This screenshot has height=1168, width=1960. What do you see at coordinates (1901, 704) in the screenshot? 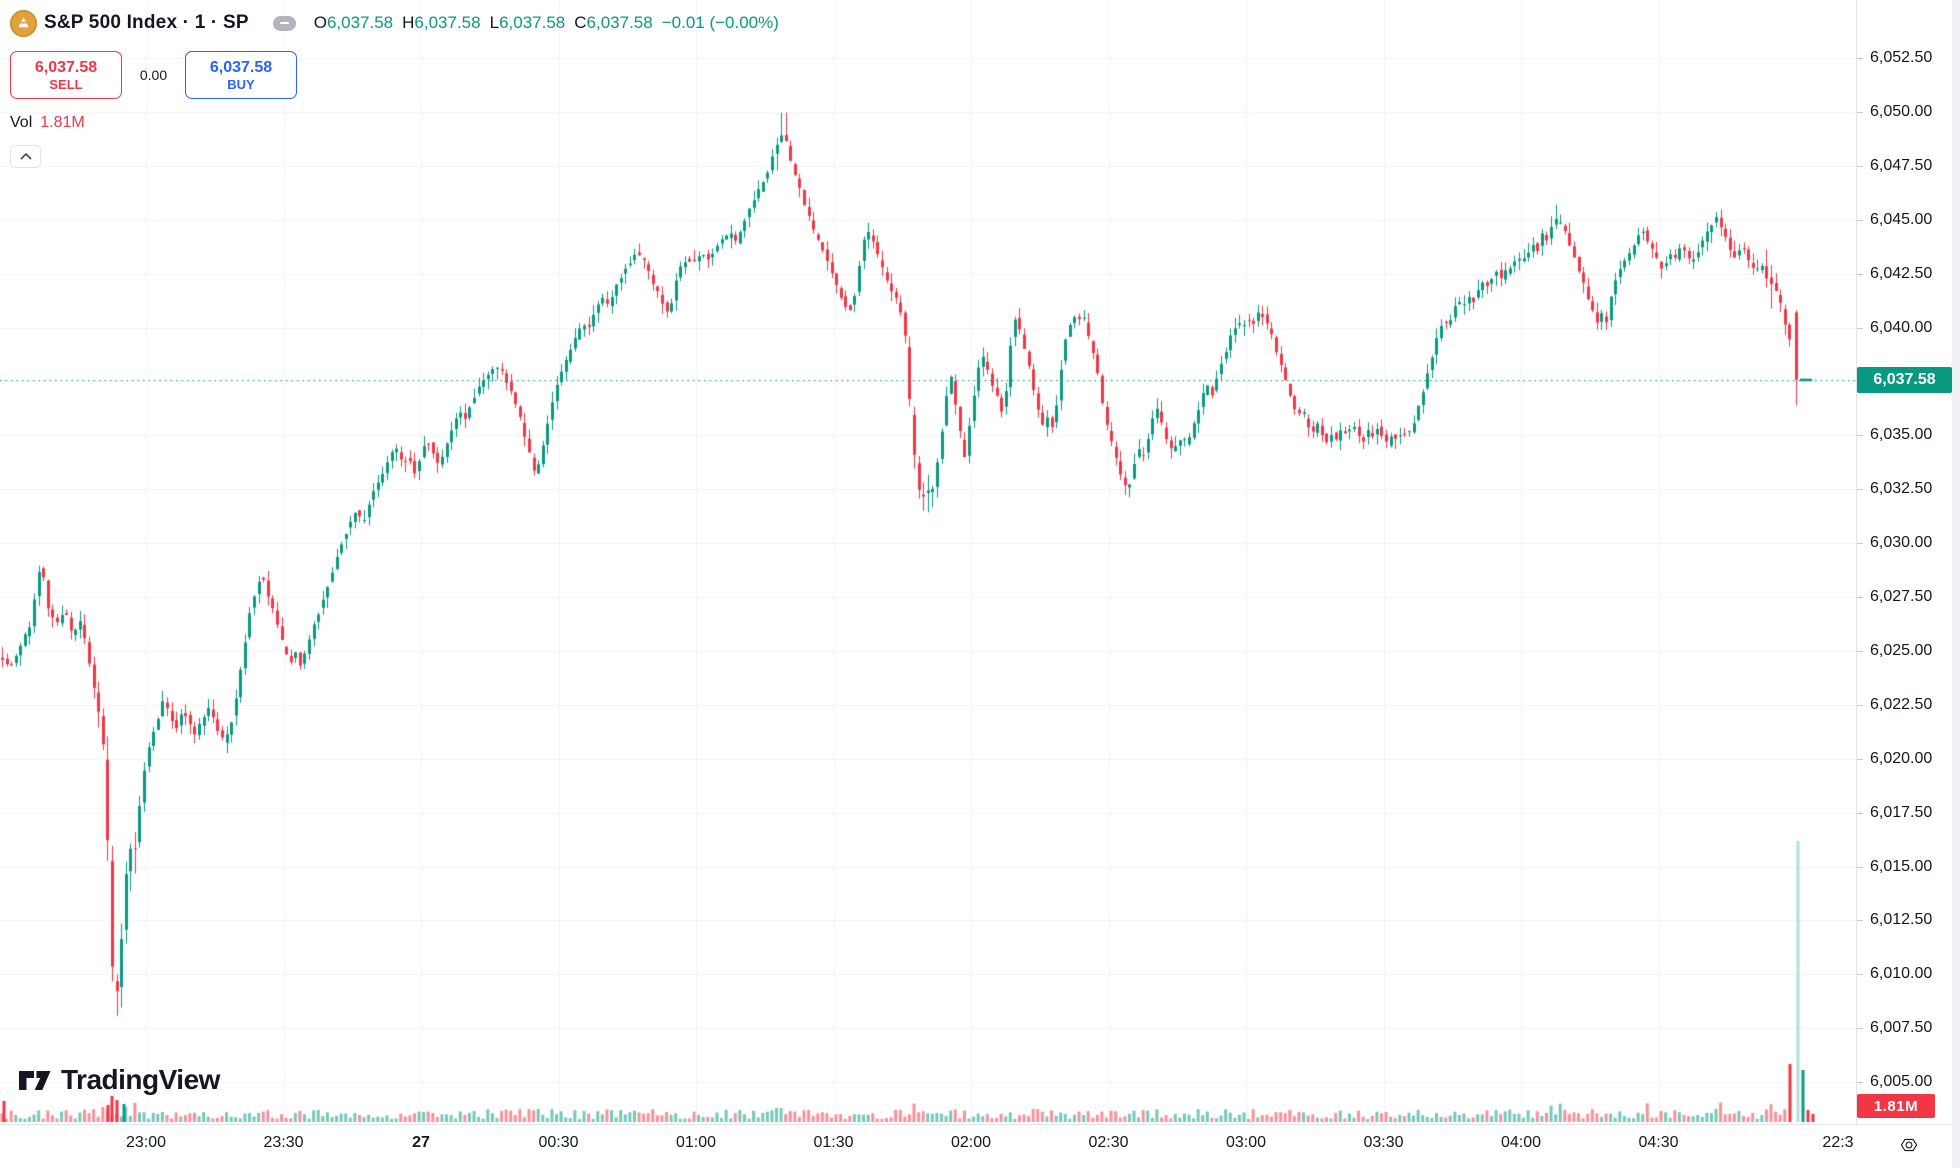
I see `price-tick-label: 6,022.50` at bounding box center [1901, 704].